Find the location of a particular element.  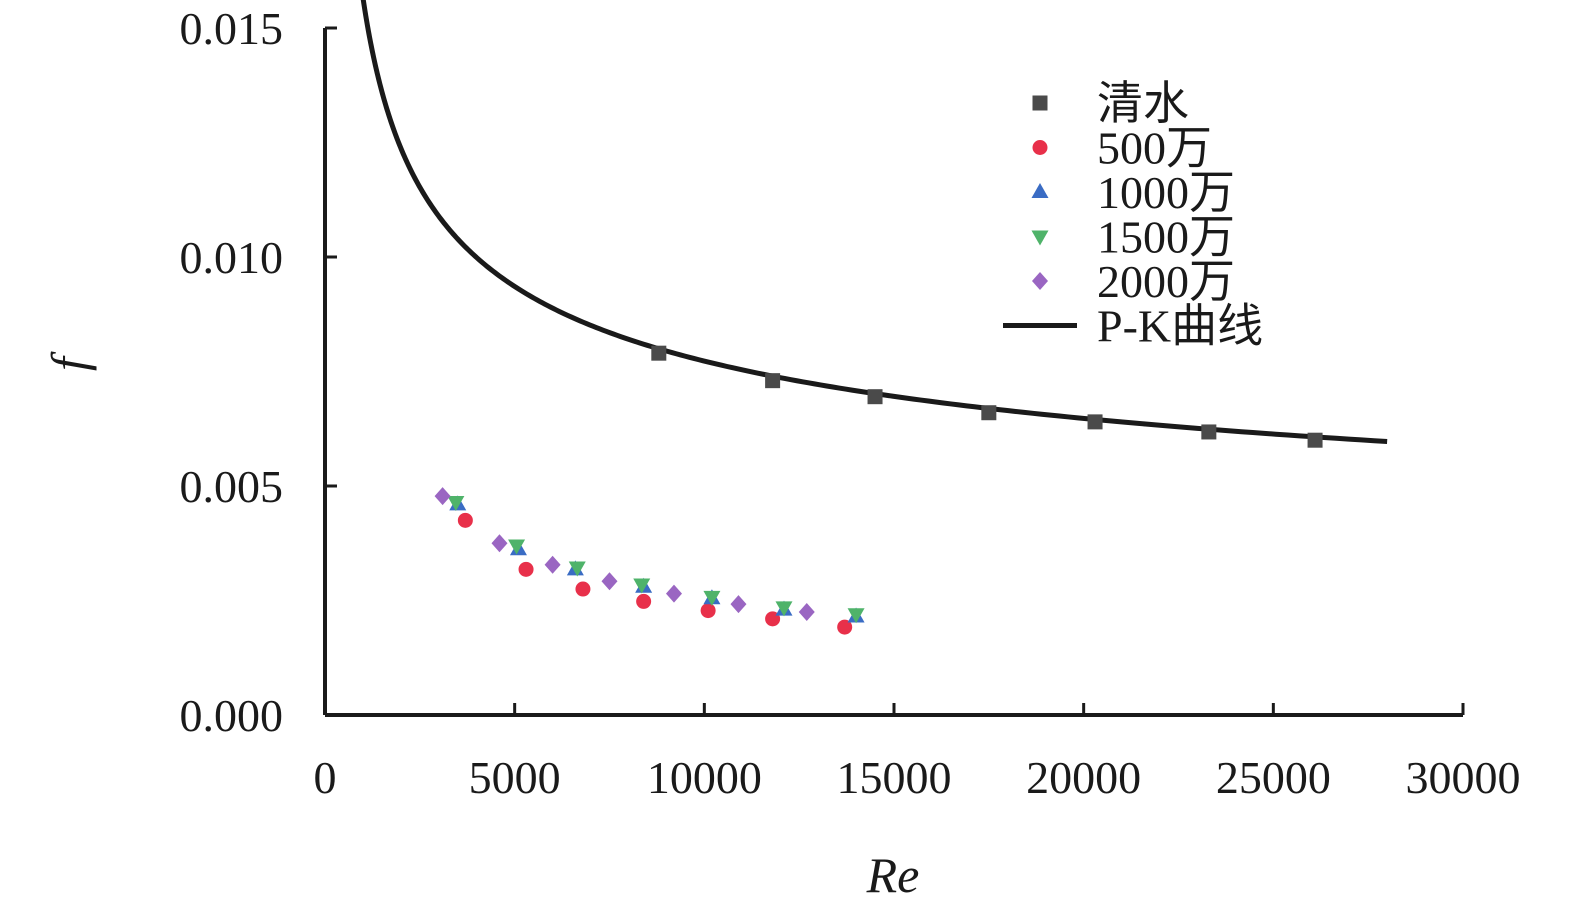

legend-label: 2000万 is located at coordinates (1166, 281).